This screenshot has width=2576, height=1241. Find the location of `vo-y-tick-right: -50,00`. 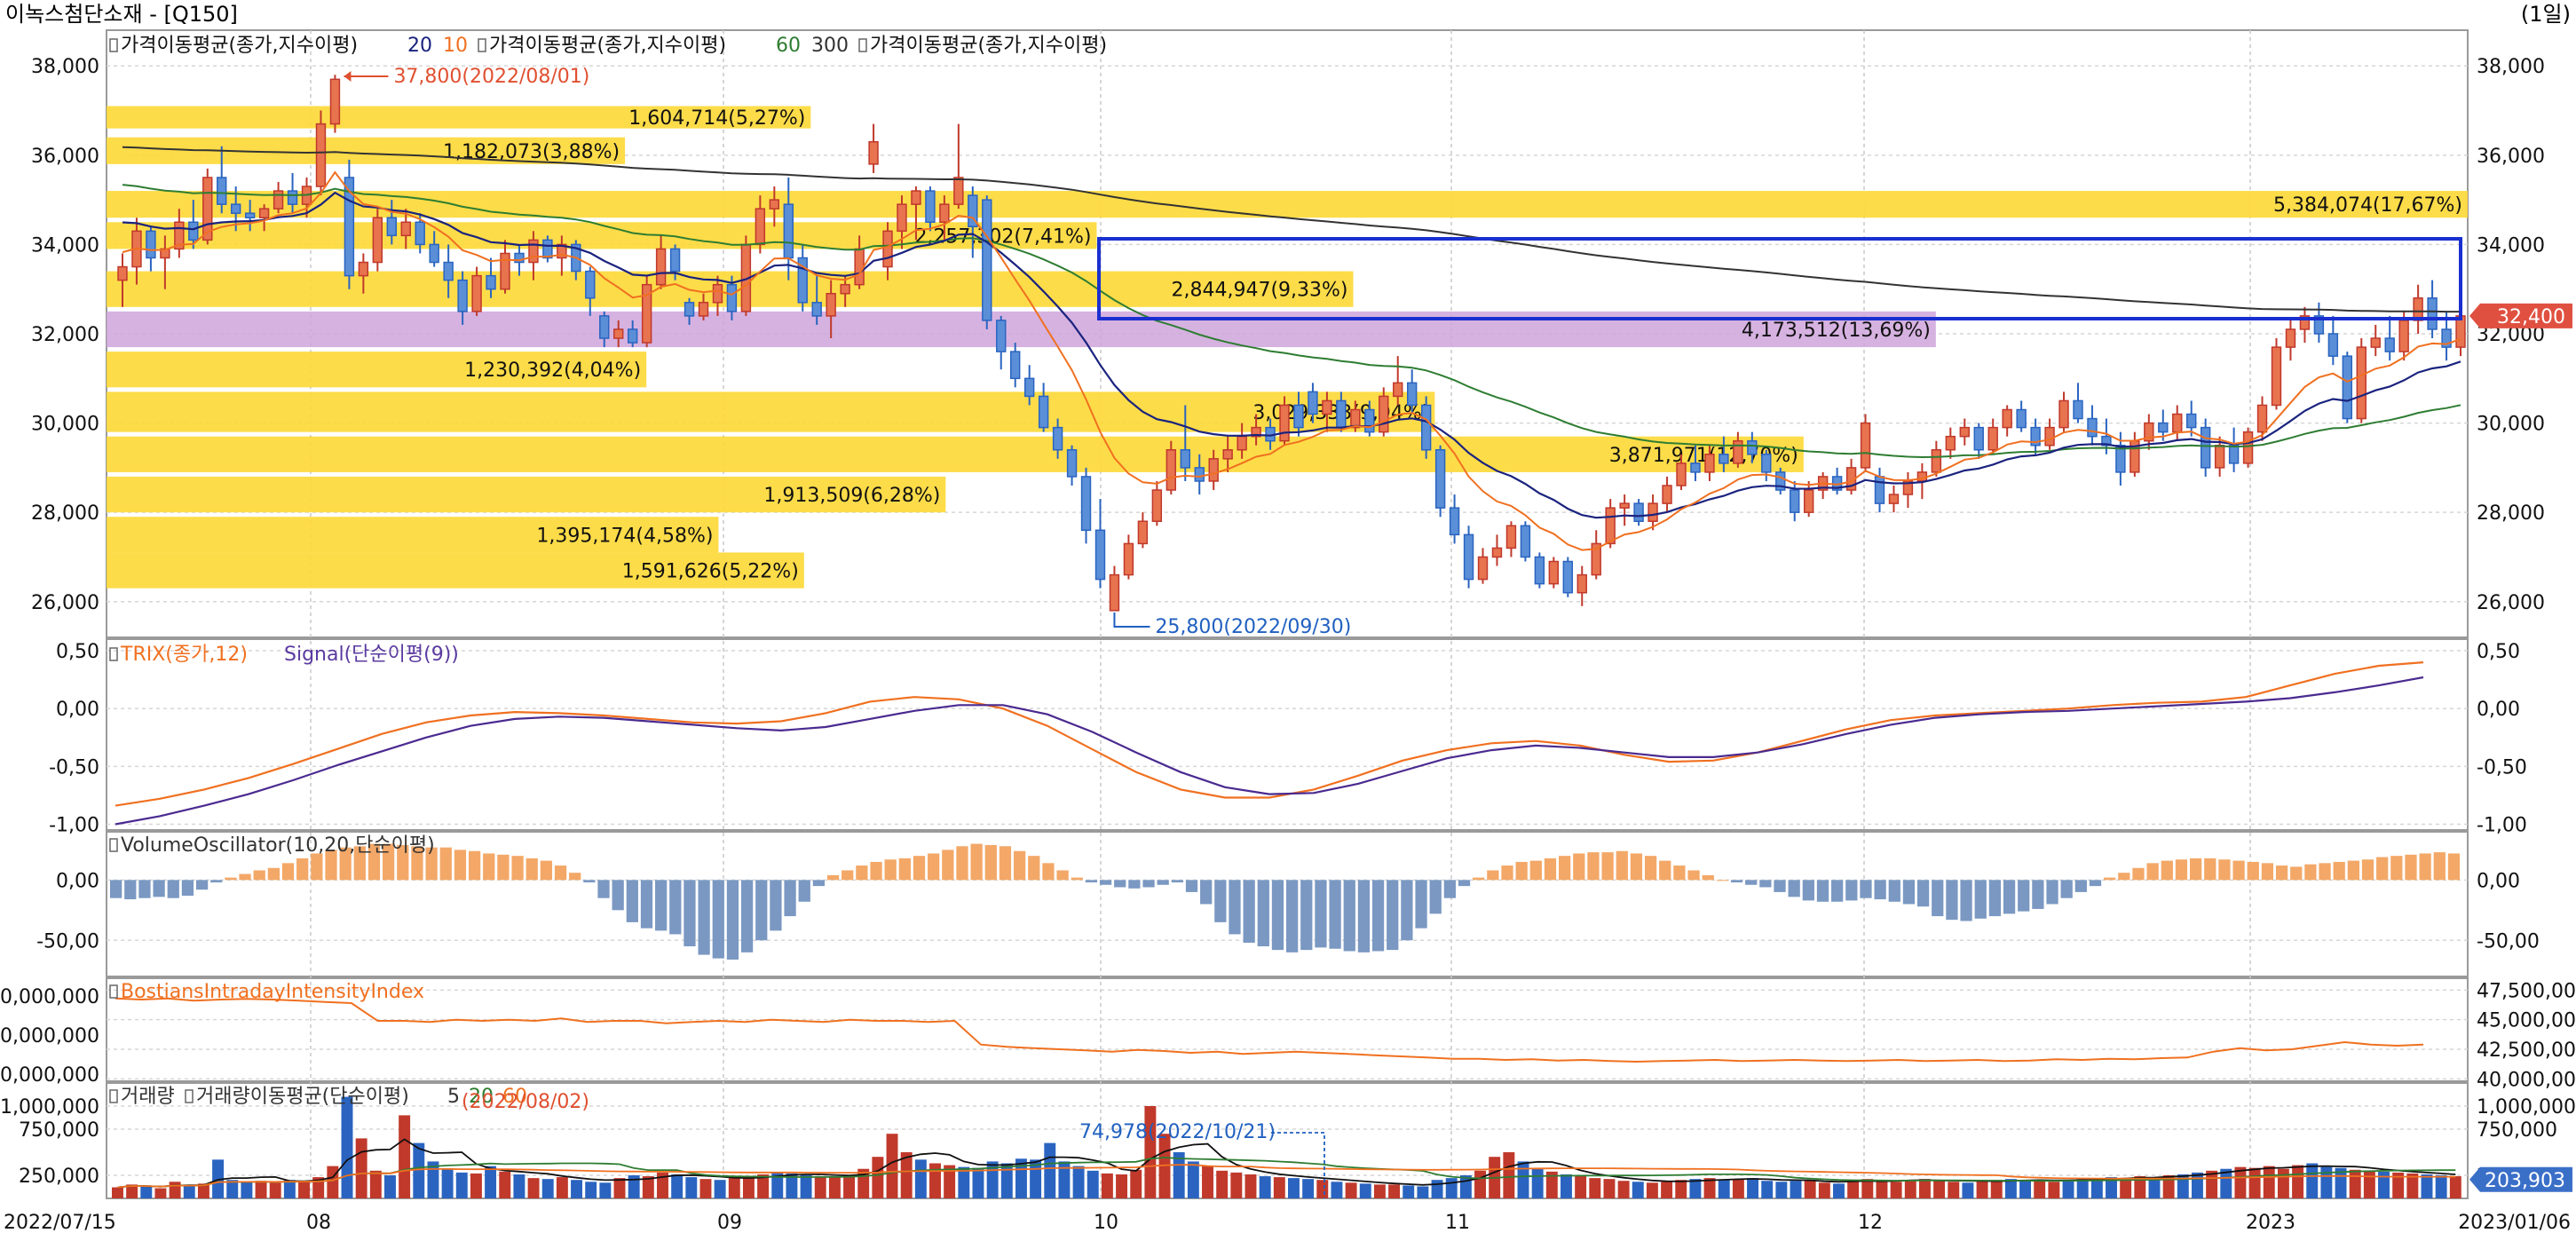

vo-y-tick-right: -50,00 is located at coordinates (2508, 941).